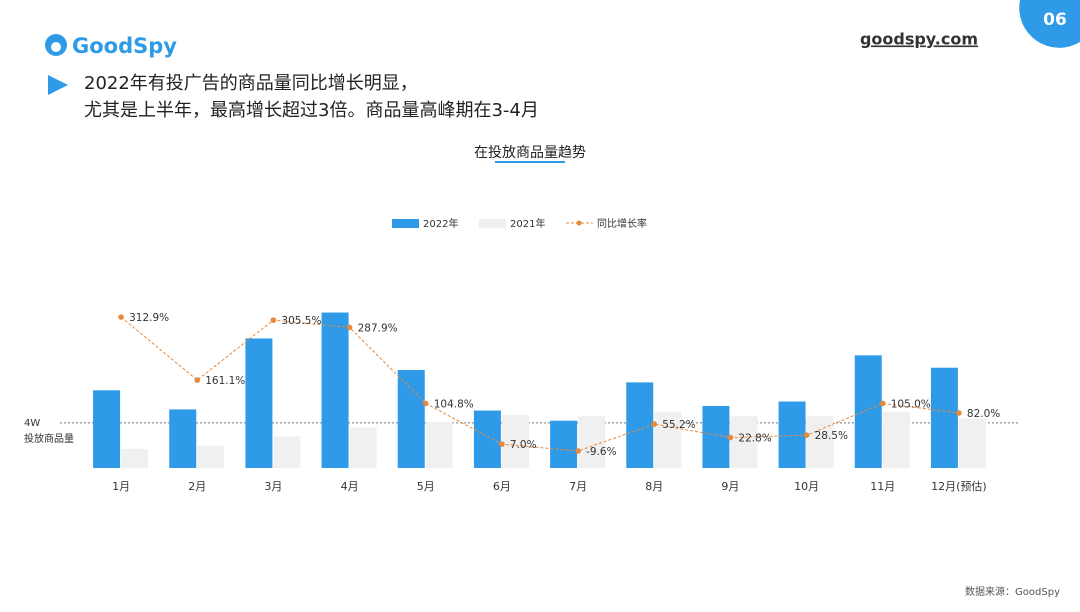 The image size is (1080, 612). Describe the element at coordinates (578, 486) in the screenshot. I see `x-tick-label: 7月` at that location.